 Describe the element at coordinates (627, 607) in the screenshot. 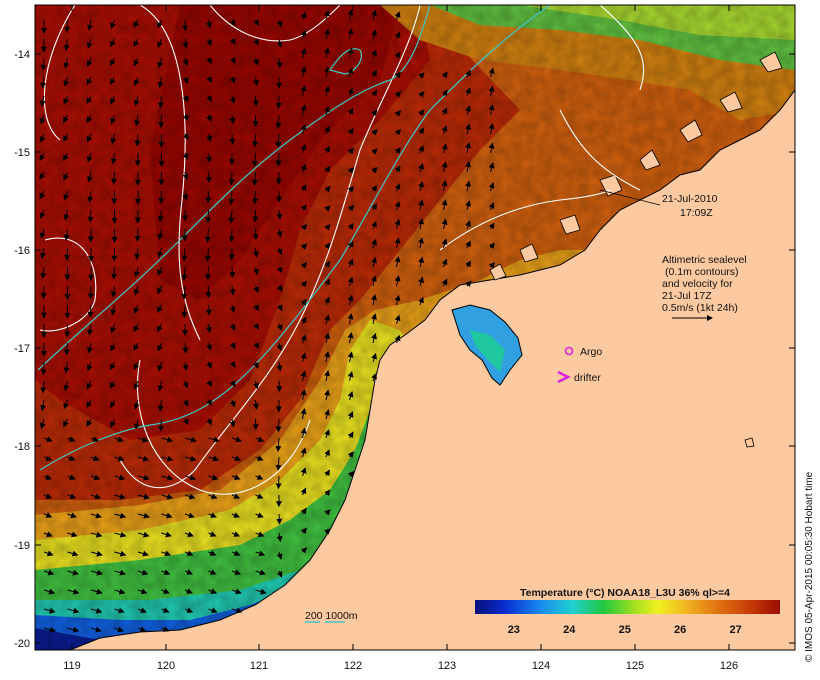

I see `colorbar` at that location.